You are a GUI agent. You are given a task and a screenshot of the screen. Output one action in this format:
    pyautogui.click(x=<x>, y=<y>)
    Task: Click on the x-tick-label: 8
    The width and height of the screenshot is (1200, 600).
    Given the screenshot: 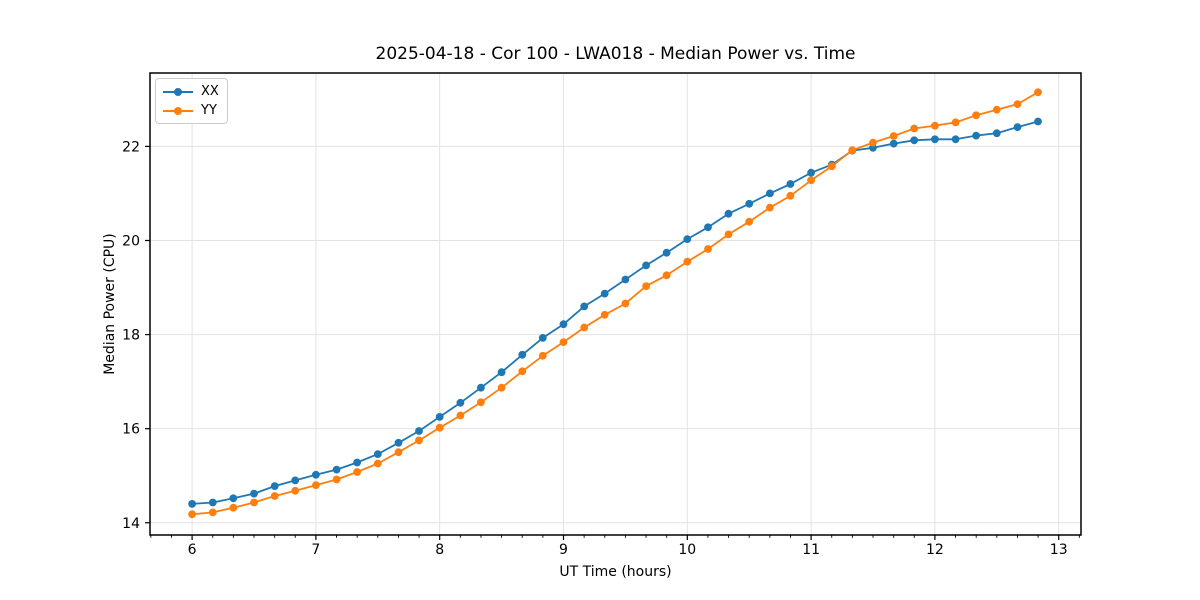 What is the action you would take?
    pyautogui.click(x=439, y=550)
    